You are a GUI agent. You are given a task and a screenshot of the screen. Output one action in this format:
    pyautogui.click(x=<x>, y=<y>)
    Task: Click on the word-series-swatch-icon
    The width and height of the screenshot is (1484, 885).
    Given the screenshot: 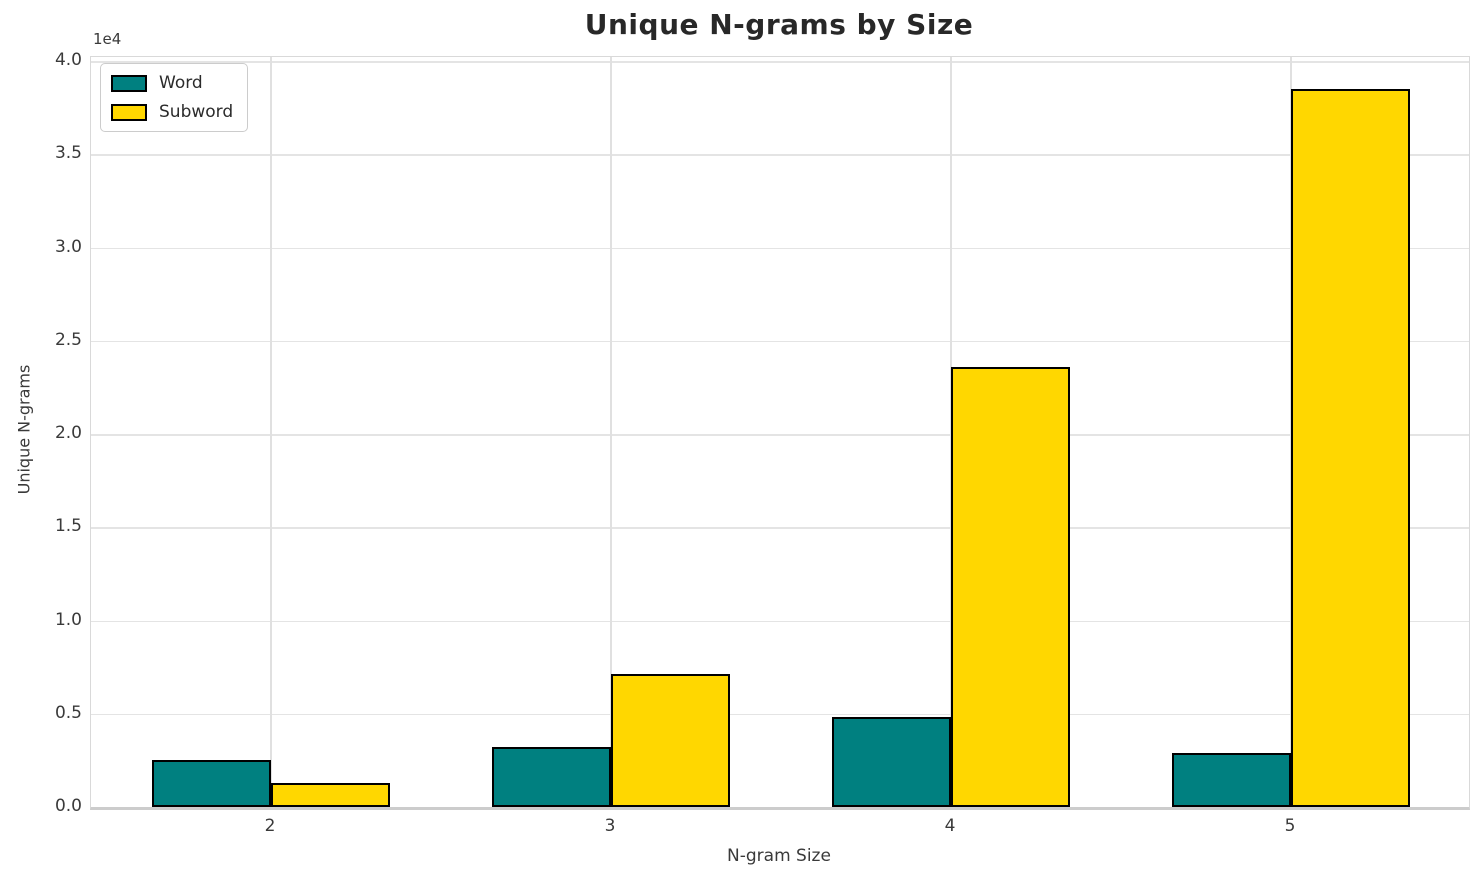 What is the action you would take?
    pyautogui.click(x=129, y=83)
    